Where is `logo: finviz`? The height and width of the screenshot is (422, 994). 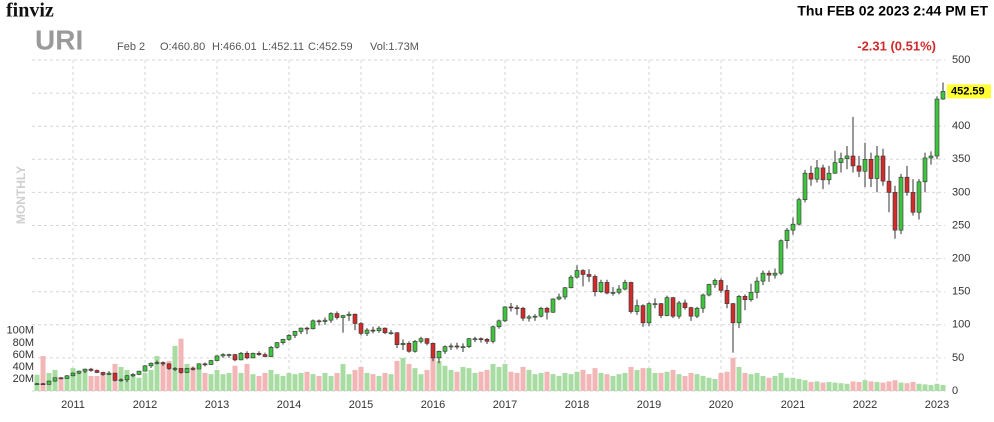 logo: finviz is located at coordinates (30, 11).